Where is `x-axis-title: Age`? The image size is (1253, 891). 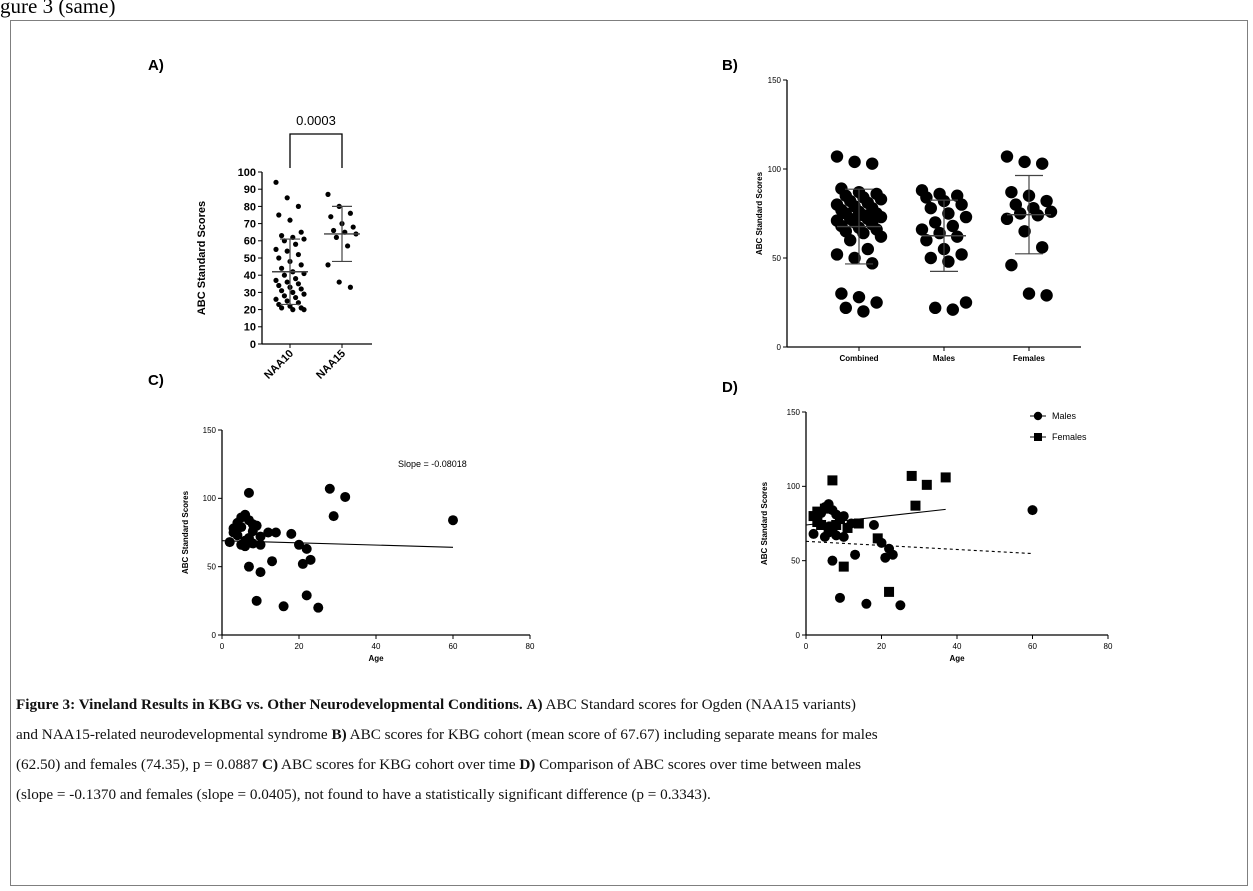
x-axis-title: Age is located at coordinates (376, 658).